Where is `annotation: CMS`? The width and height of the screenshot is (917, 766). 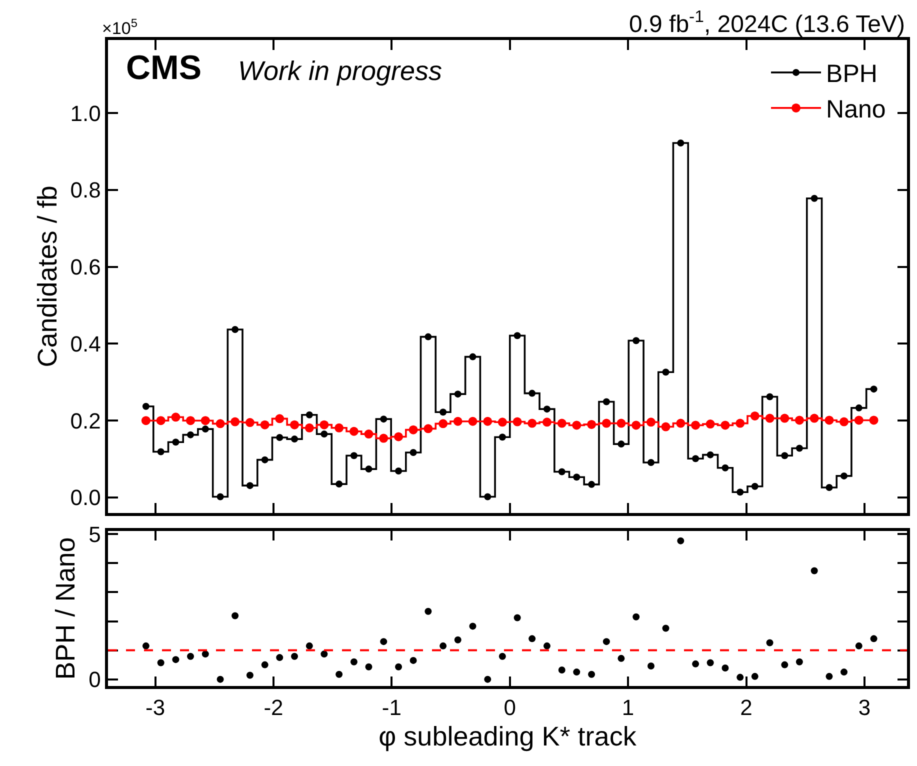
annotation: CMS is located at coordinates (164, 68).